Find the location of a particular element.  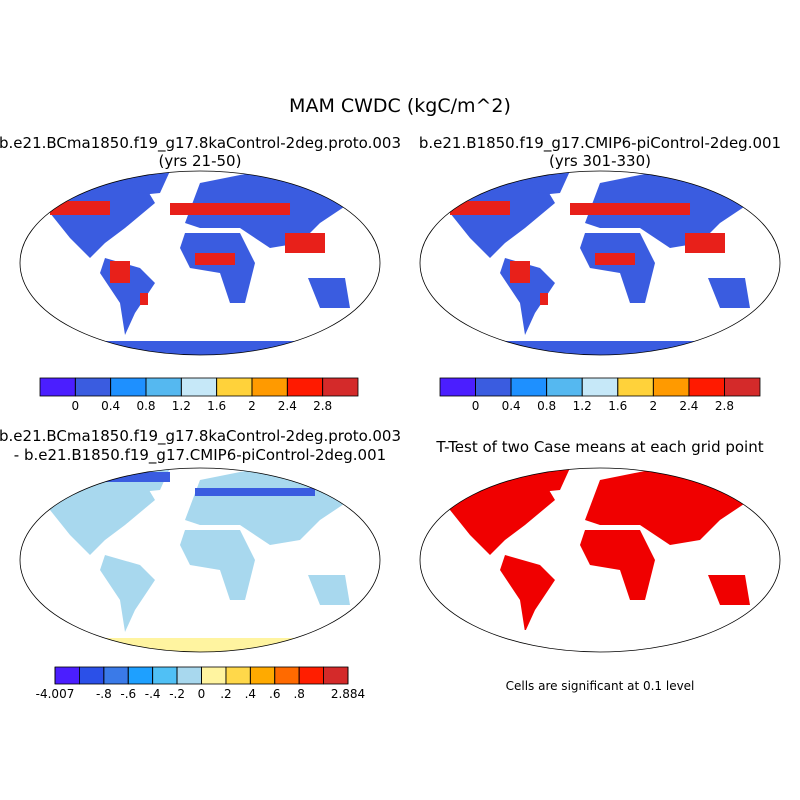

colorbar-label: 2.884 is located at coordinates (348, 694).